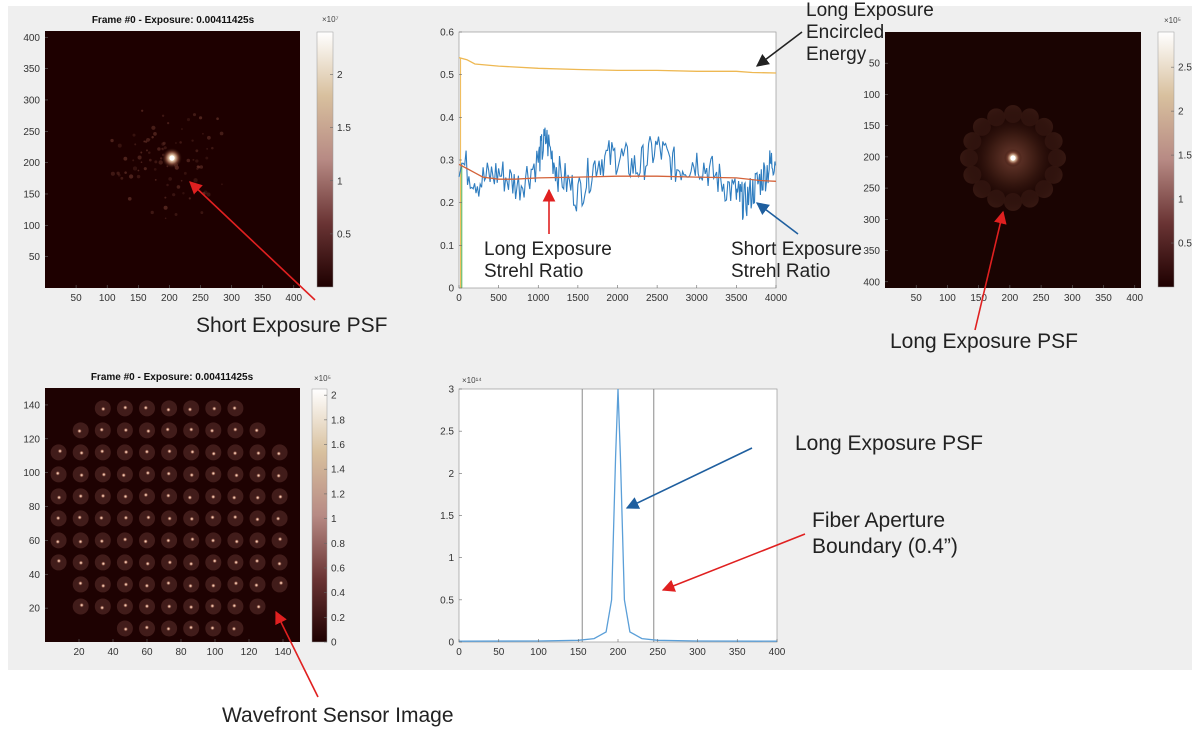  I want to click on psf-profile-plot-area, so click(618, 515).